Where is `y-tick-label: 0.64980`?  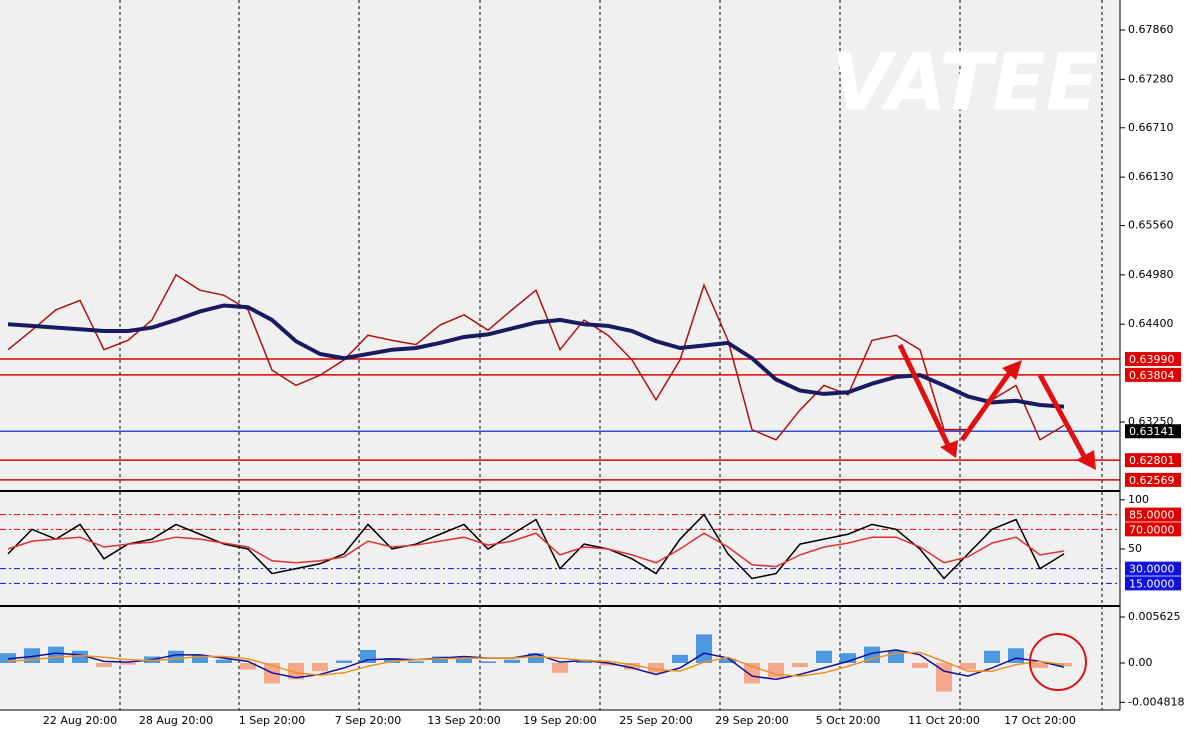
y-tick-label: 0.64980 is located at coordinates (1151, 274).